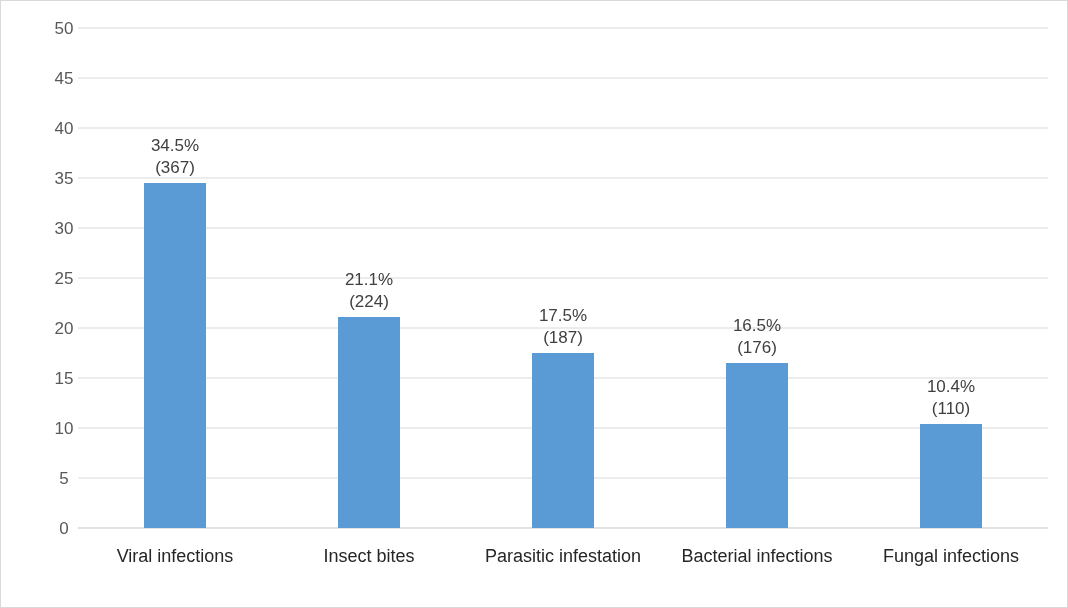 This screenshot has width=1068, height=608. I want to click on data-label: 16.5% (176), so click(757, 336).